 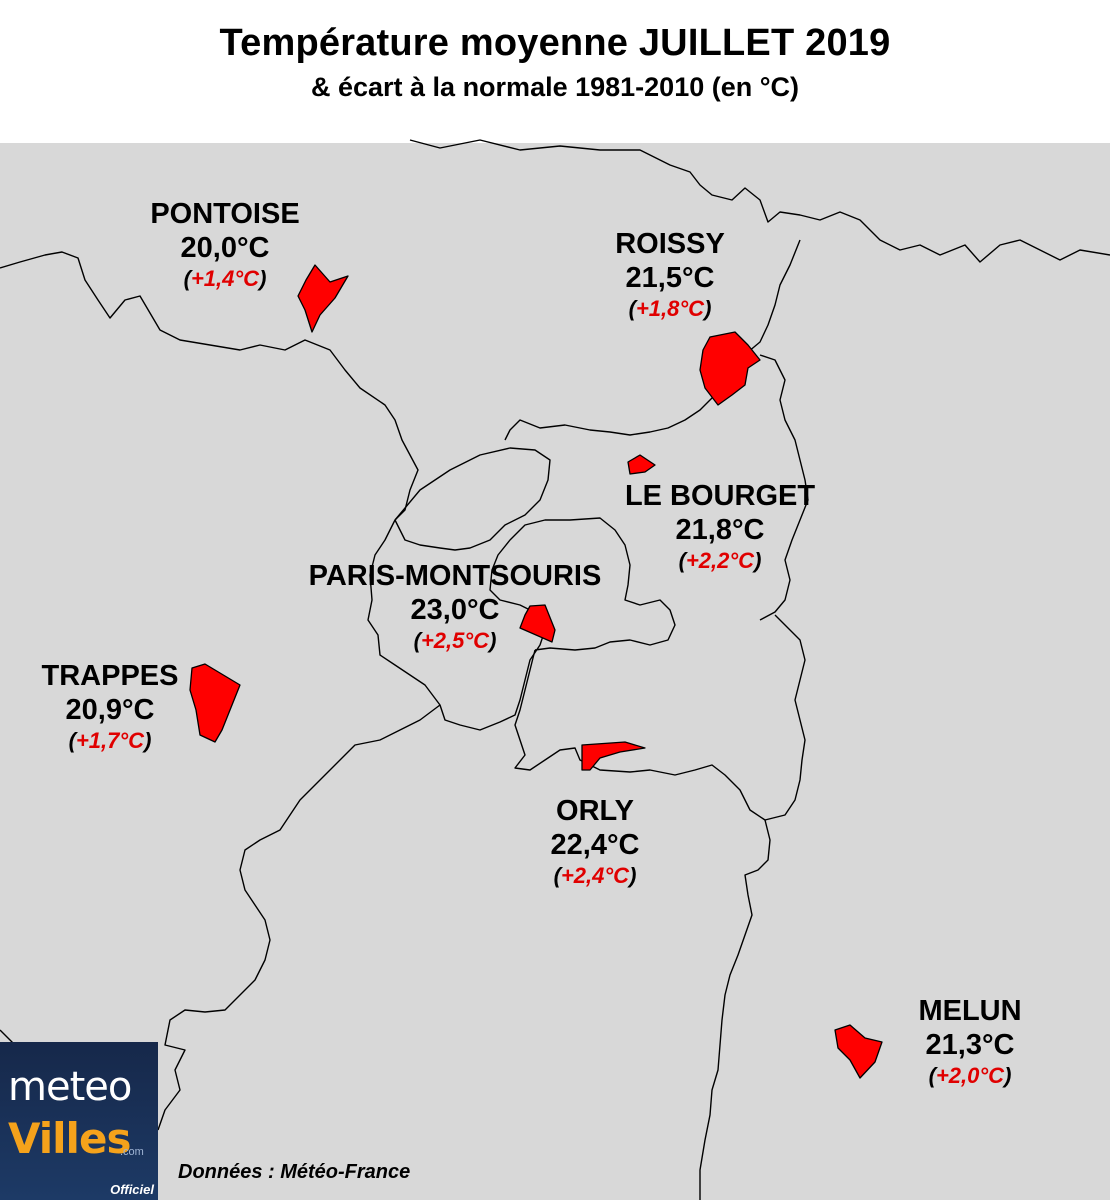 I want to click on station-temp: 21,8°C, so click(x=720, y=530).